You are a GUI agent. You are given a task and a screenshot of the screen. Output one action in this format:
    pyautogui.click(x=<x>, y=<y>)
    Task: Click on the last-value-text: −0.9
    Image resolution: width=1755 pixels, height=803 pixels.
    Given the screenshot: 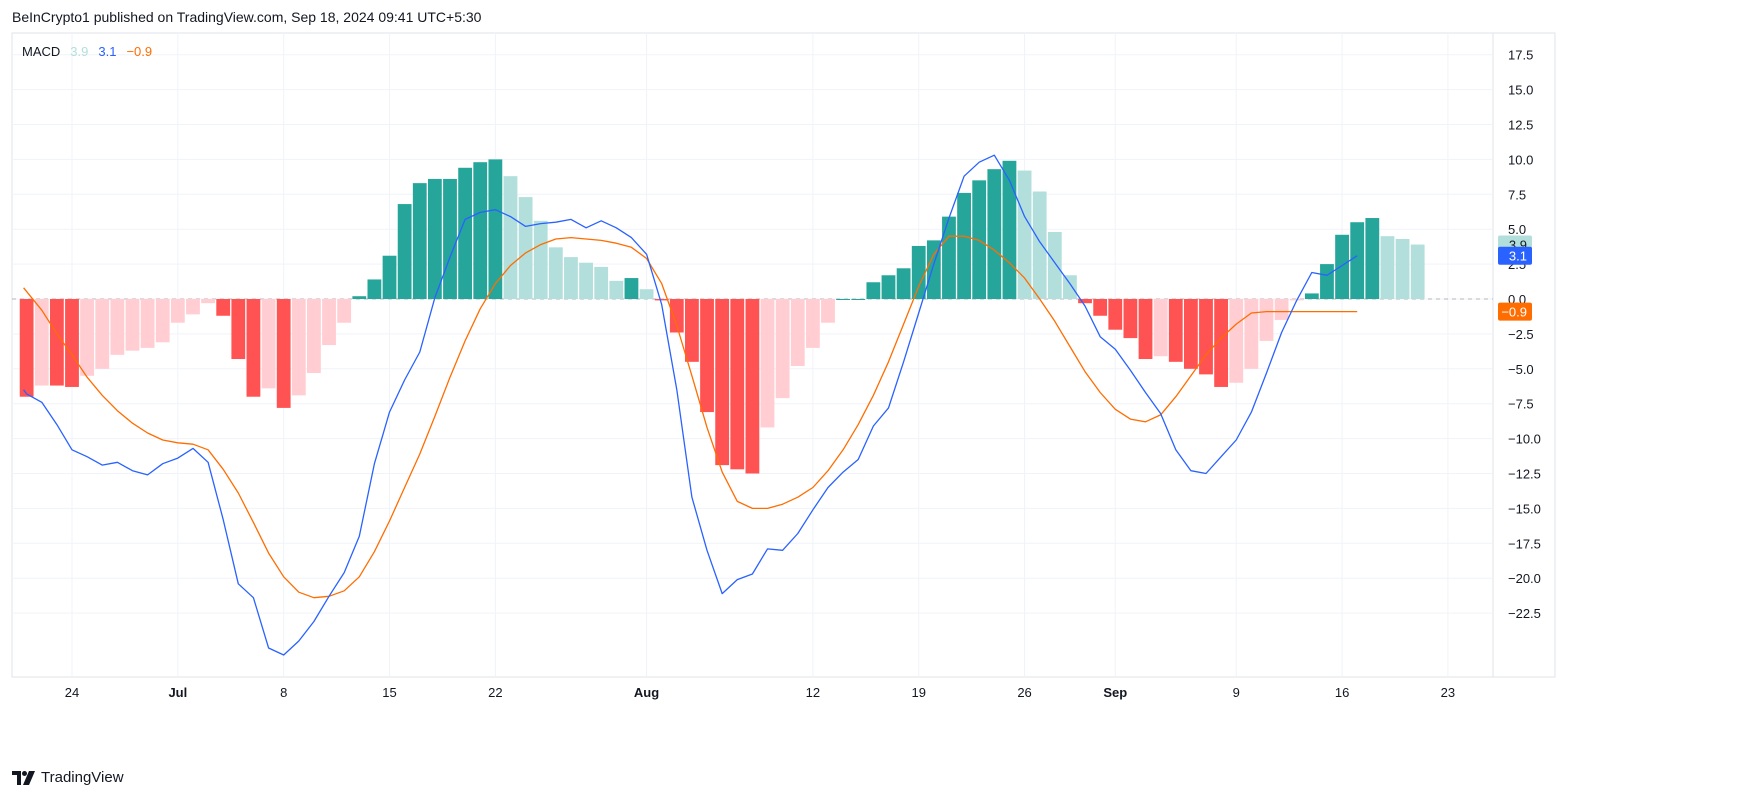 What is the action you would take?
    pyautogui.click(x=1514, y=312)
    